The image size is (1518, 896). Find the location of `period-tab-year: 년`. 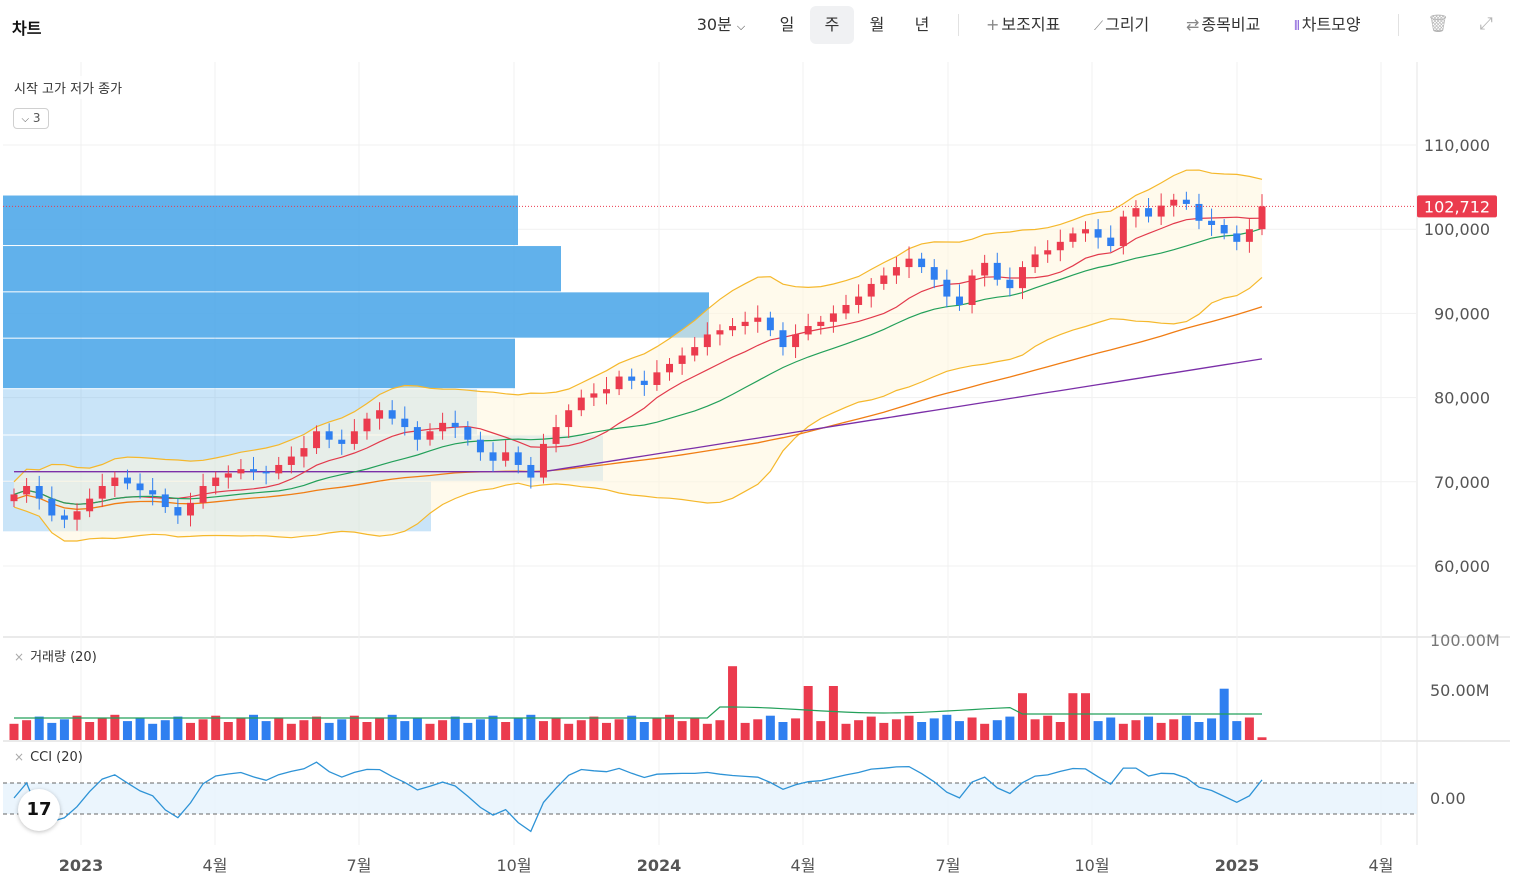

period-tab-year: 년 is located at coordinates (922, 24).